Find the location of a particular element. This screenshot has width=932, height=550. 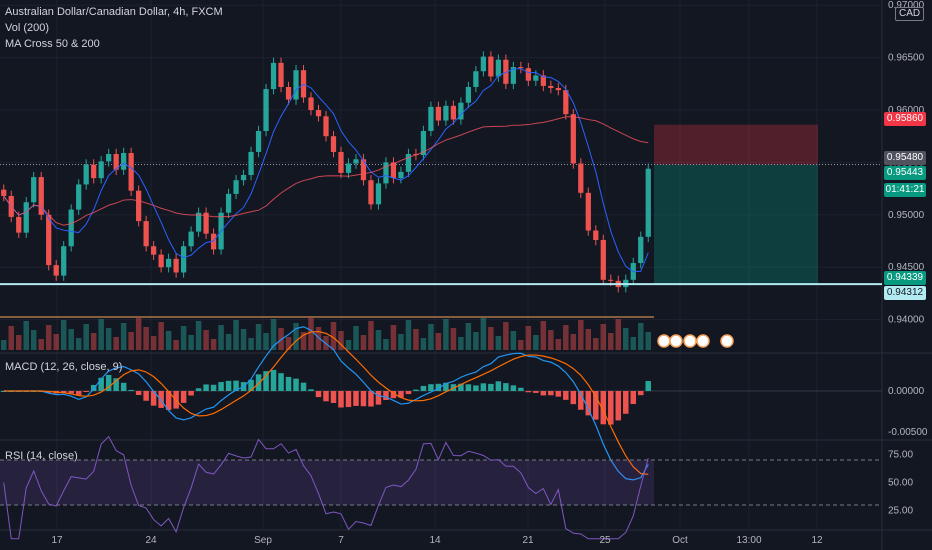

price-axis-label: 0.94500 is located at coordinates (906, 267).